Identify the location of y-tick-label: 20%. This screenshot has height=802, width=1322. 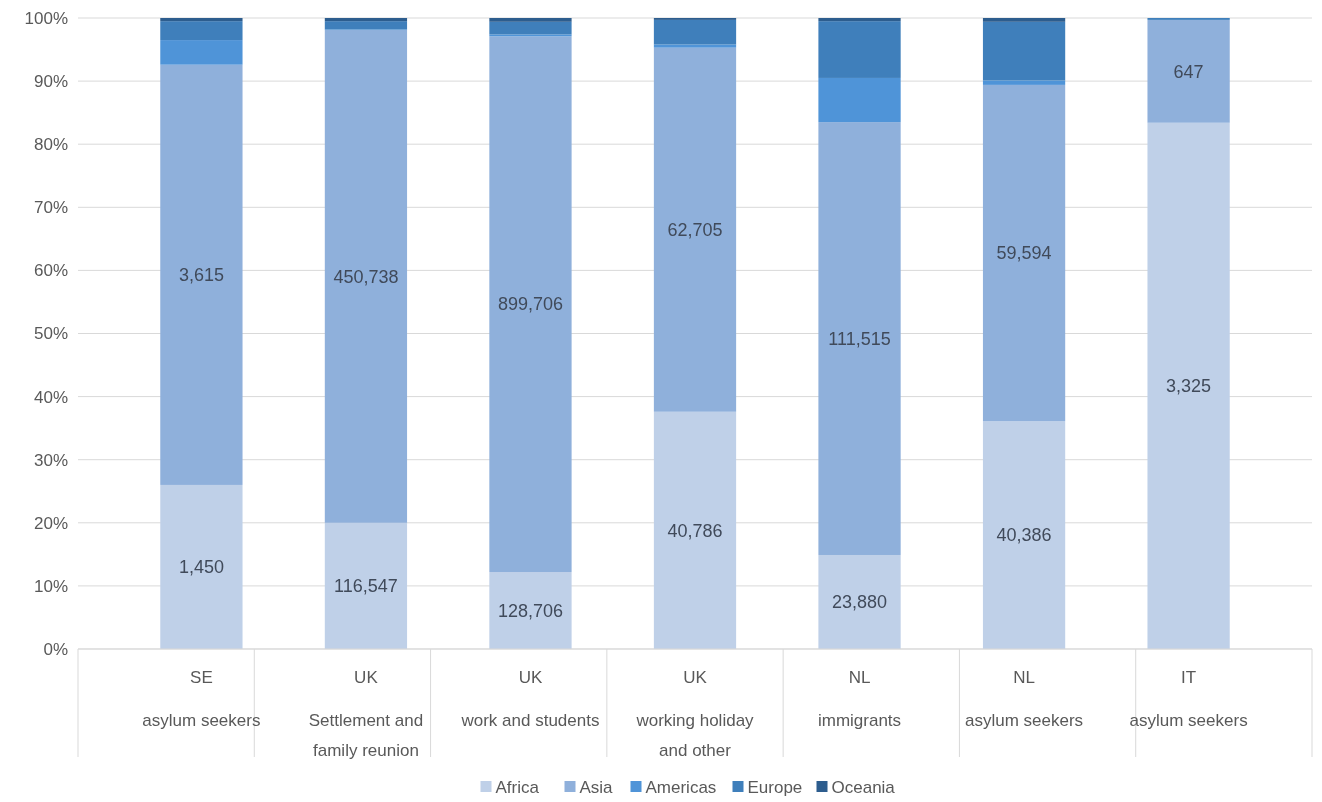
(50, 523).